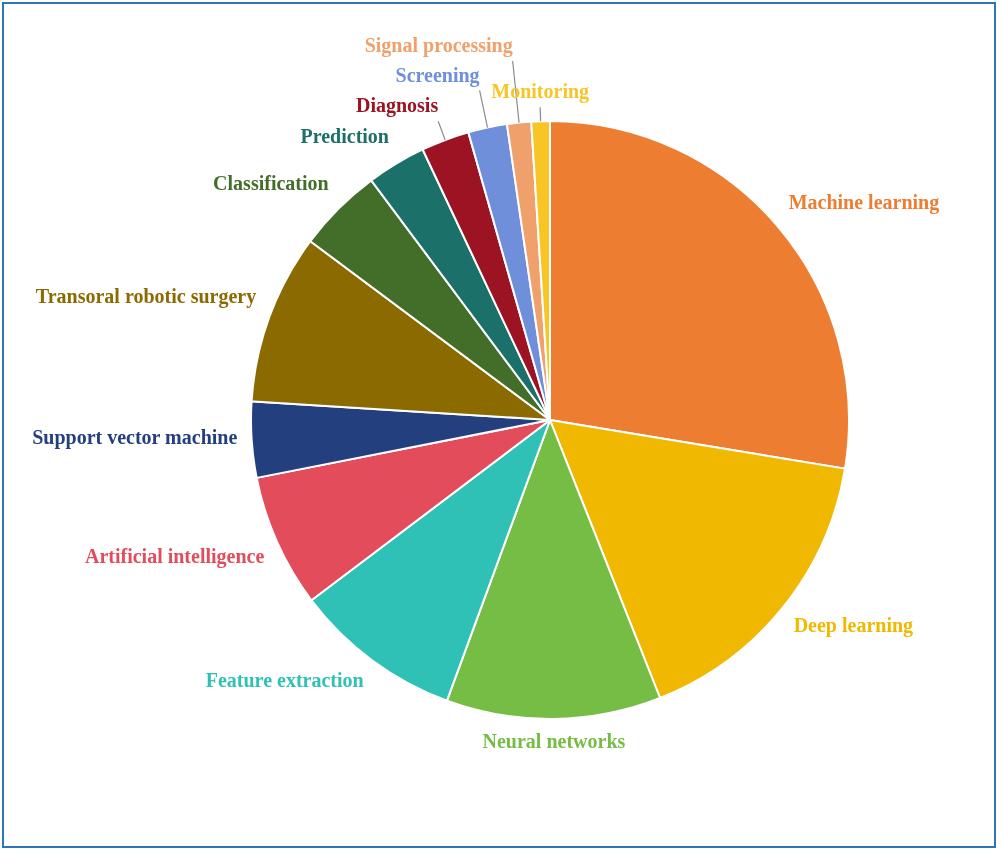 This screenshot has height=852, width=1002. What do you see at coordinates (540, 92) in the screenshot?
I see `slice-label: Monitoring` at bounding box center [540, 92].